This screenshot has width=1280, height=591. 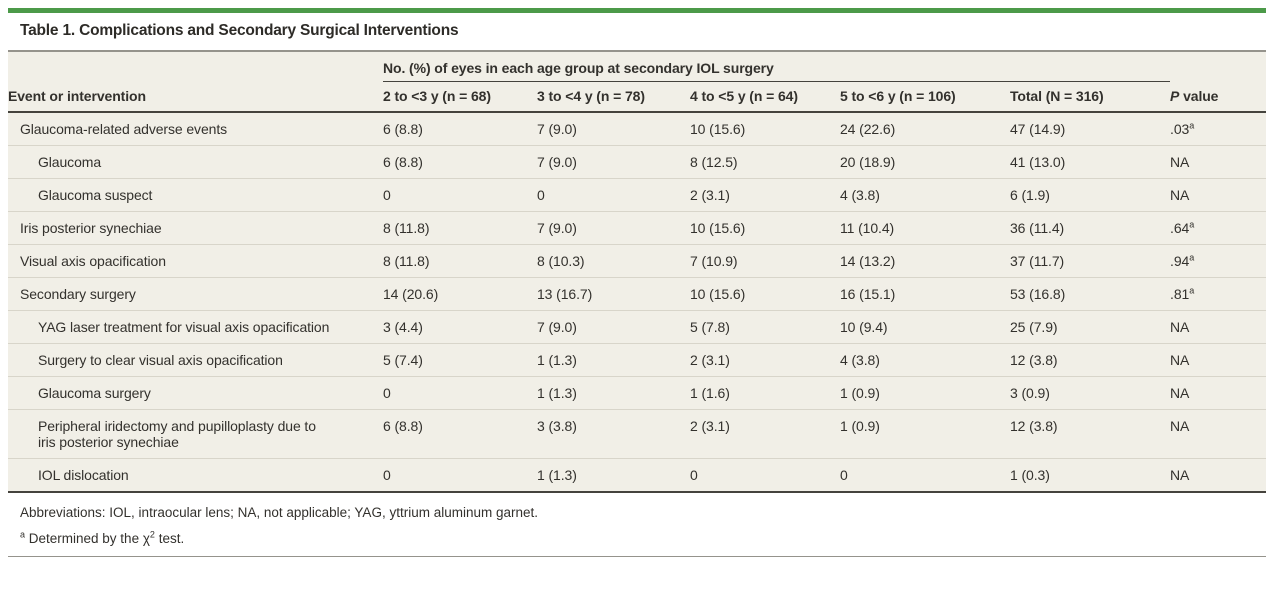 What do you see at coordinates (1090, 228) in the screenshot?
I see `cell-value: 36 (11.4)` at bounding box center [1090, 228].